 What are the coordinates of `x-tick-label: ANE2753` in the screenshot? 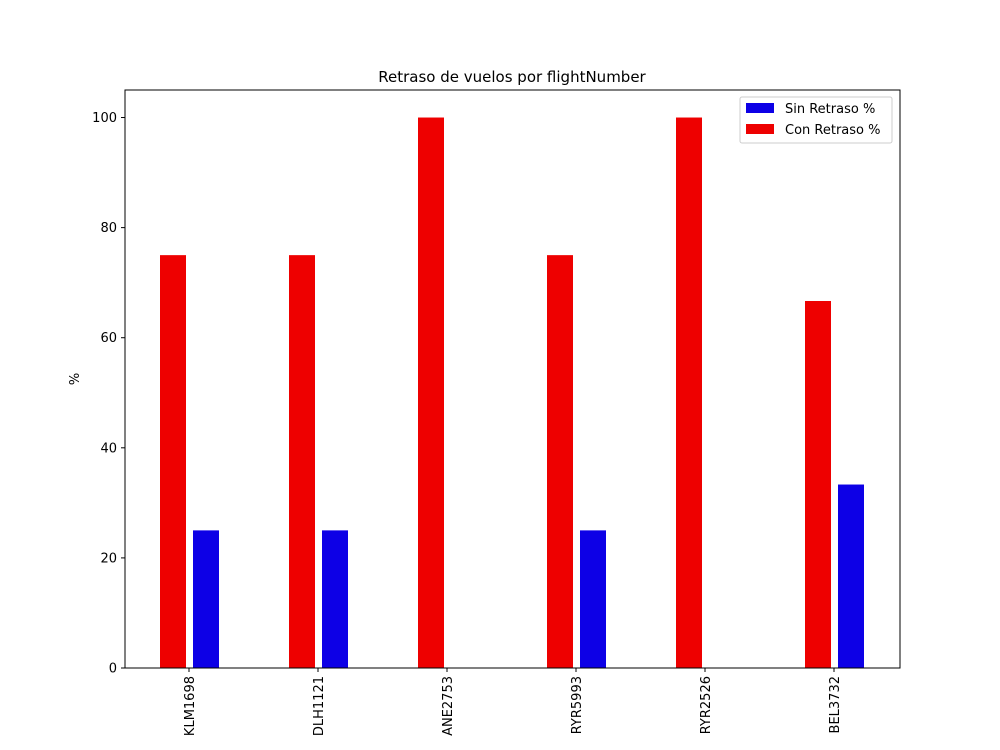 It's located at (448, 706).